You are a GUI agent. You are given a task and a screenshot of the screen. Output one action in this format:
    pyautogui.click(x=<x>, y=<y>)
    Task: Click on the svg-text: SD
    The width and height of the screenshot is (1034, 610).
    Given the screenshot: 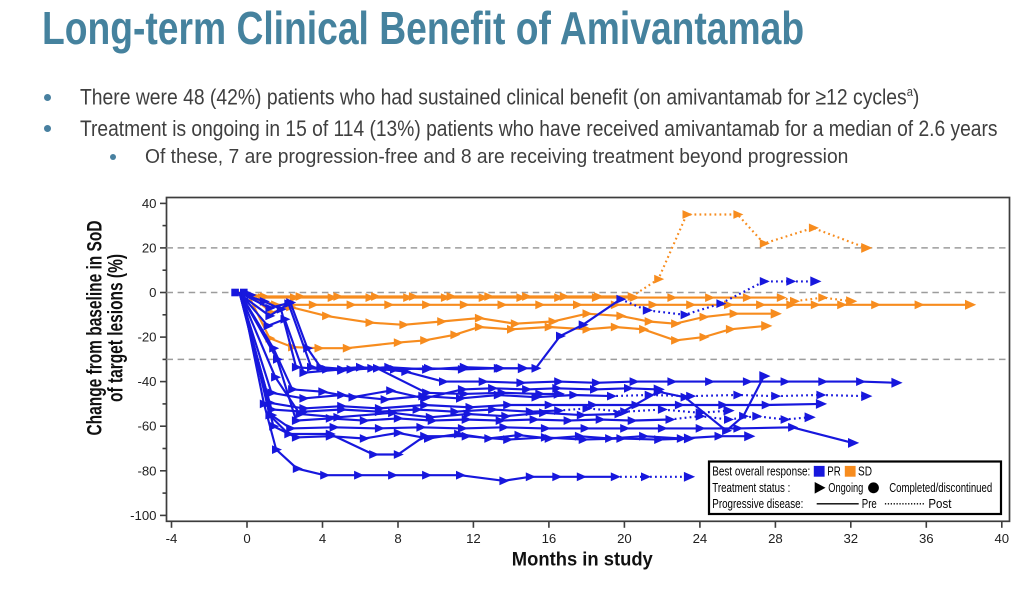 What is the action you would take?
    pyautogui.click(x=865, y=472)
    